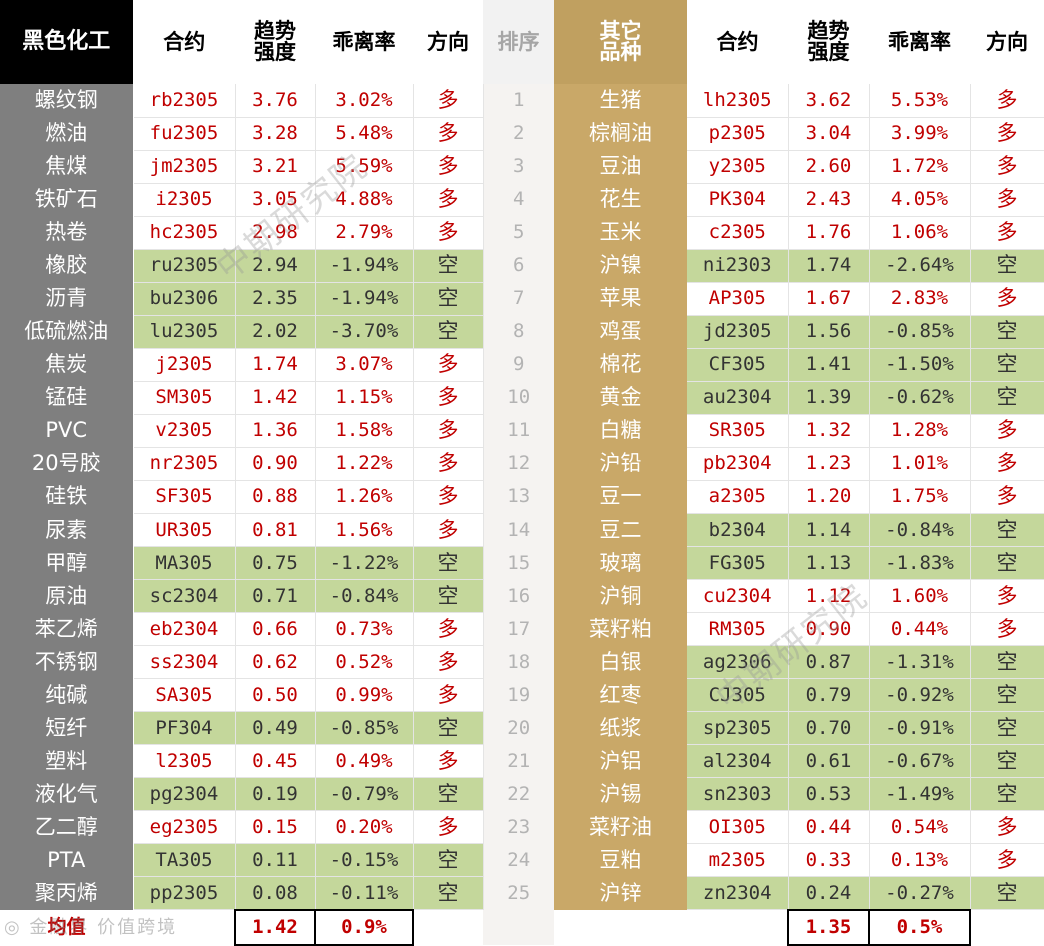  I want to click on left-trend-strength: 0.62, so click(275, 662).